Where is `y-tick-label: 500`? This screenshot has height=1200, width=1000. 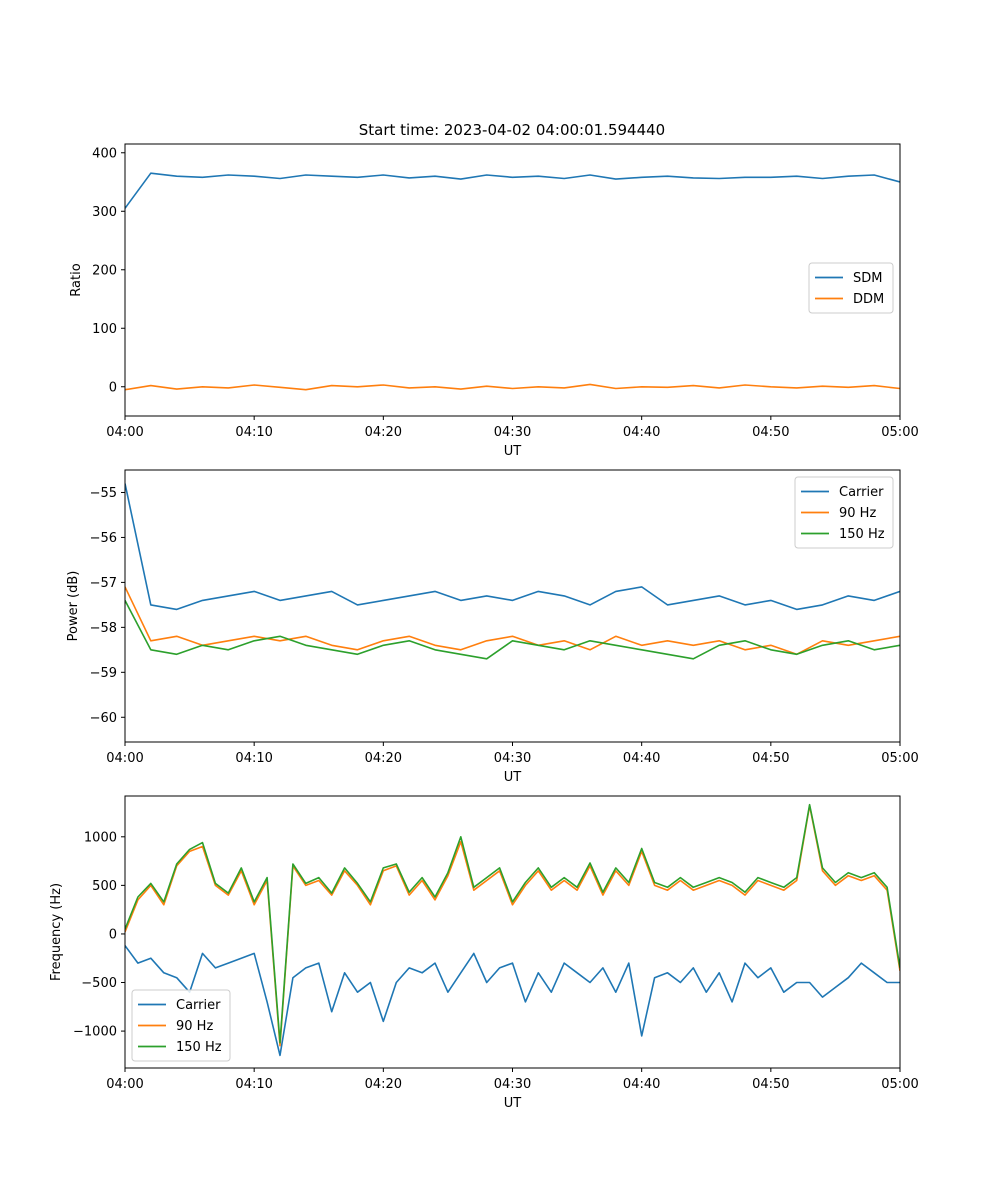
y-tick-label: 500 is located at coordinates (104, 886).